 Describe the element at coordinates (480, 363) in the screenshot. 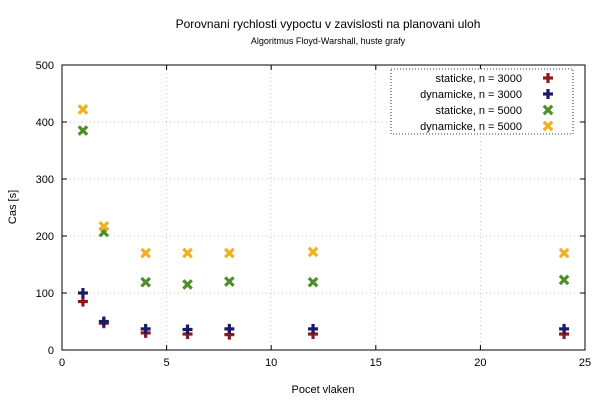

I see `x-tick-label: 20` at that location.